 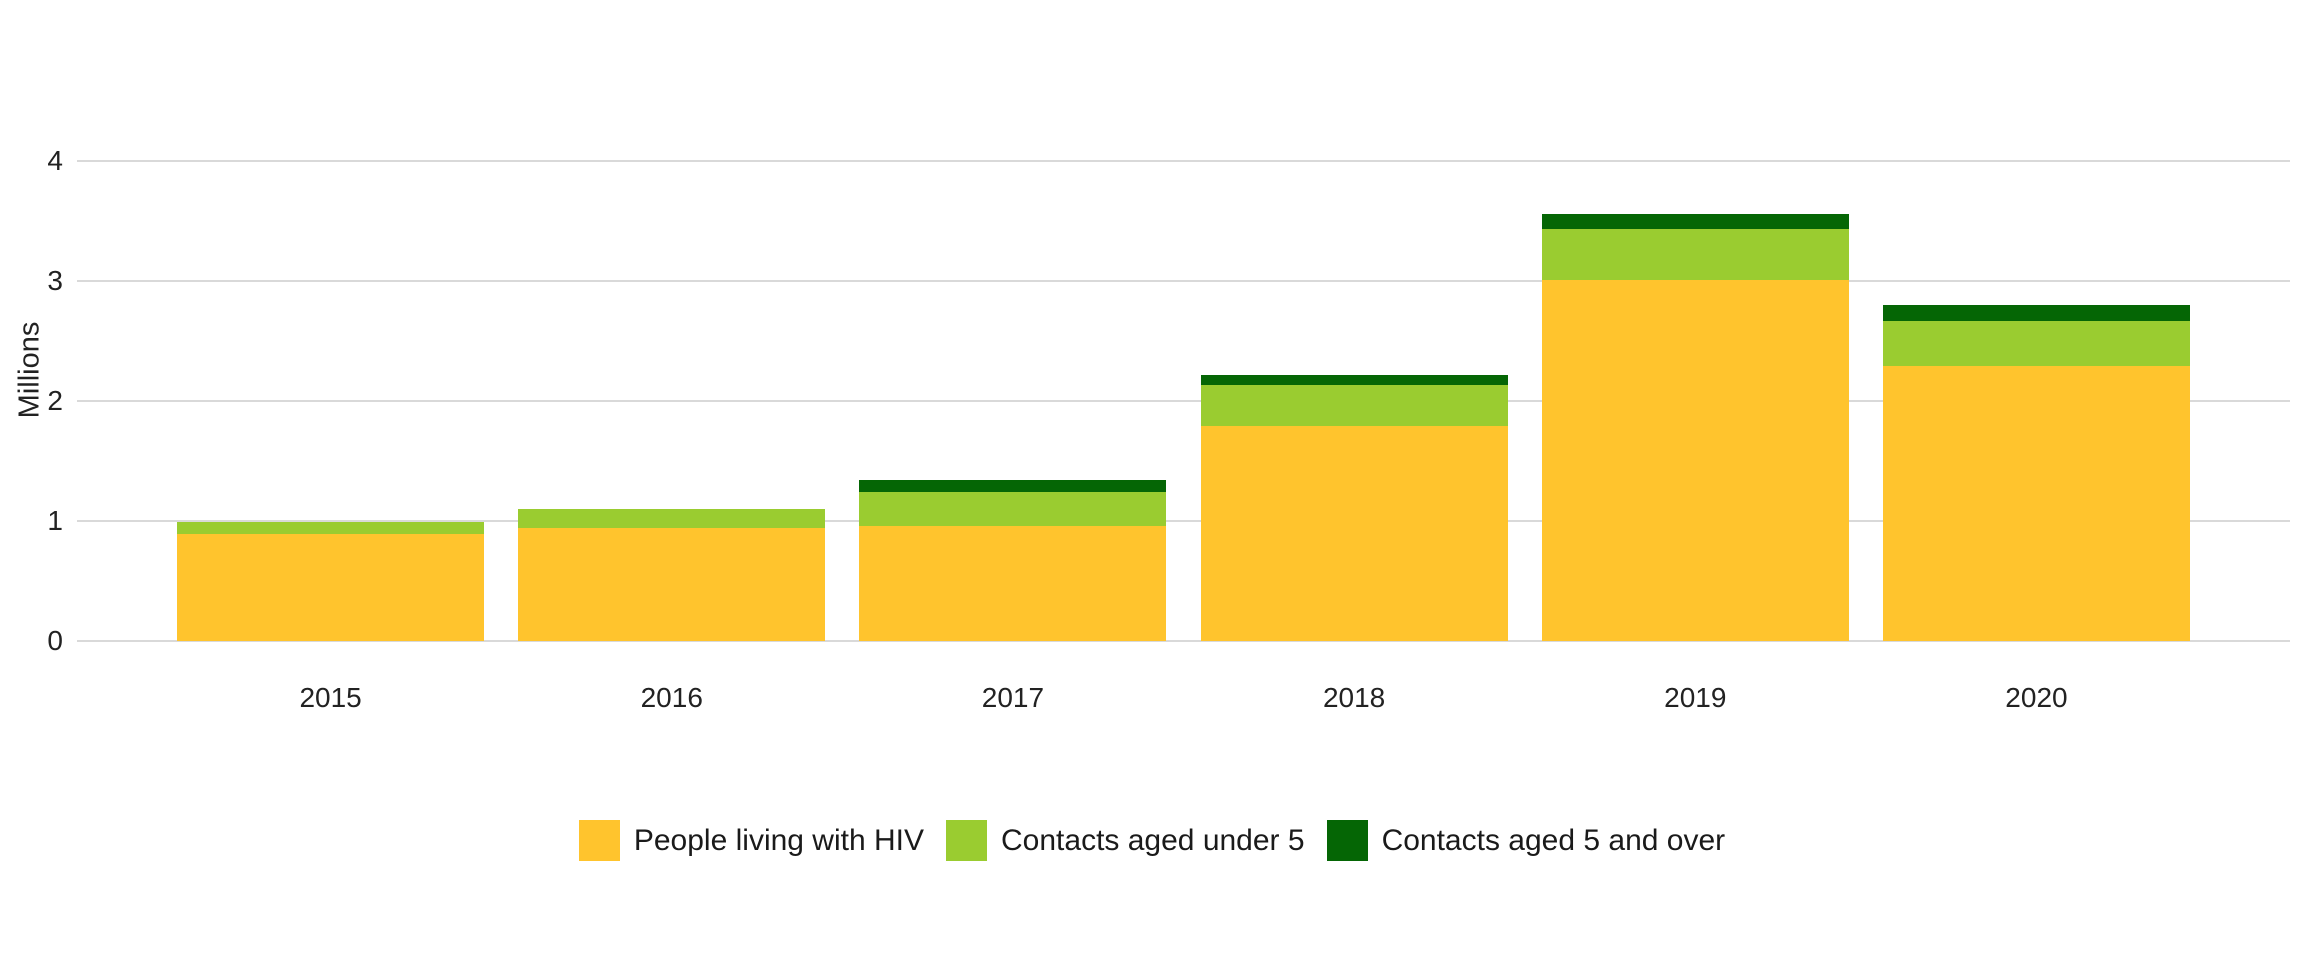 What do you see at coordinates (1695, 697) in the screenshot?
I see `x-tick-label-2019: 2019` at bounding box center [1695, 697].